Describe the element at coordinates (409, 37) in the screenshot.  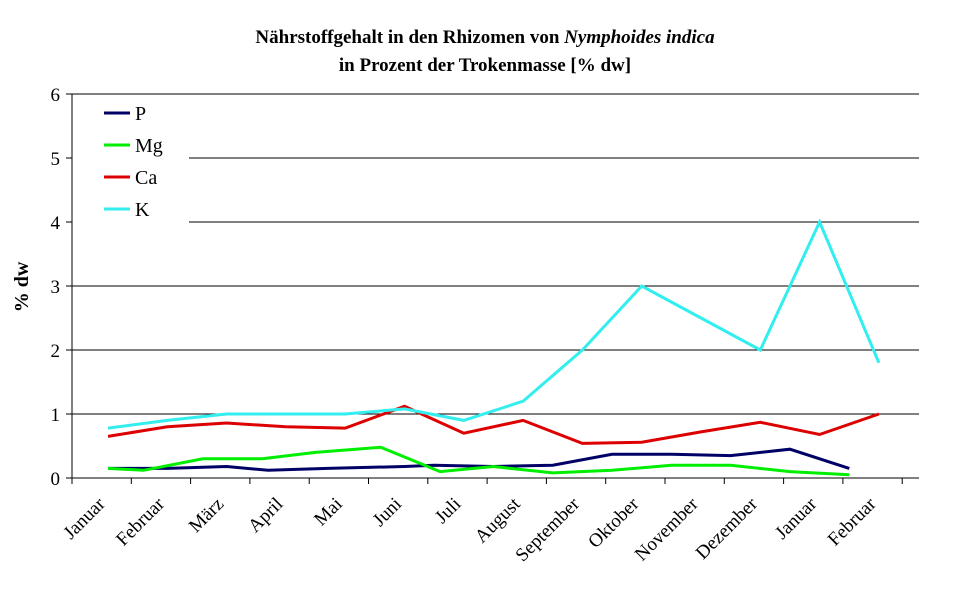
I see `chart-title-prefix: Nährstoffgehalt in den Rhizomen von` at that location.